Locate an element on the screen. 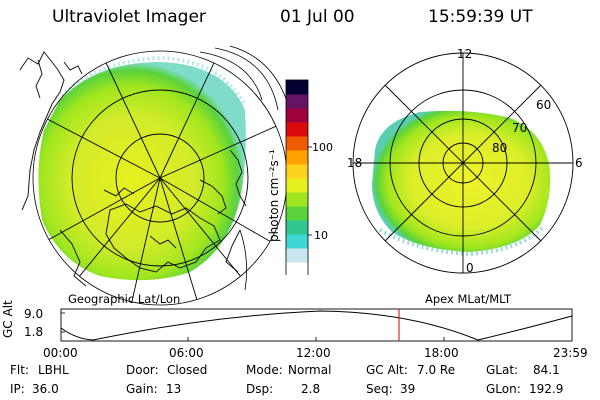  altitude-ticks is located at coordinates (253, 326).